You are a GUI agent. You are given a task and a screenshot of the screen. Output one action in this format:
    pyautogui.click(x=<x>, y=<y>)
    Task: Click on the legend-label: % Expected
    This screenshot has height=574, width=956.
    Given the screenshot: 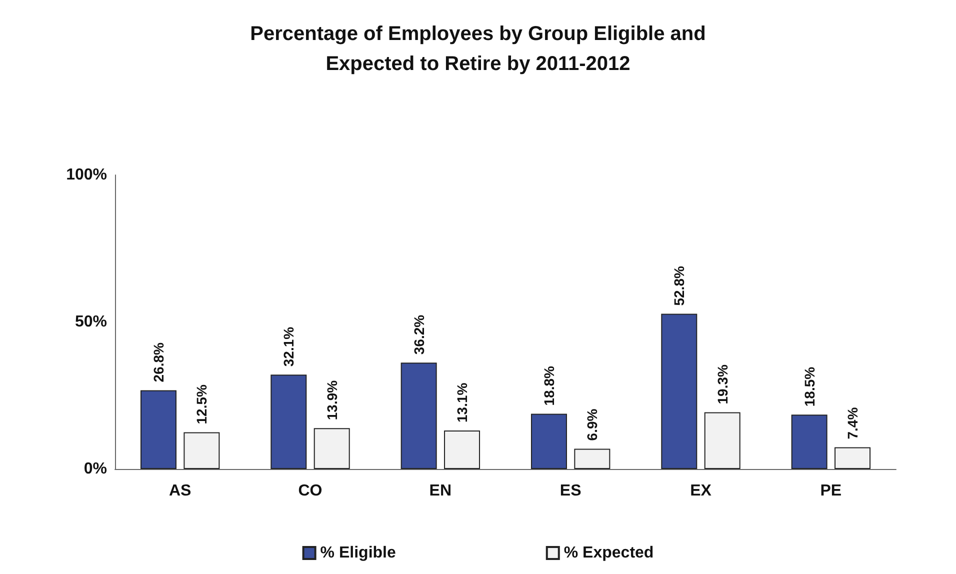 What is the action you would take?
    pyautogui.click(x=609, y=553)
    